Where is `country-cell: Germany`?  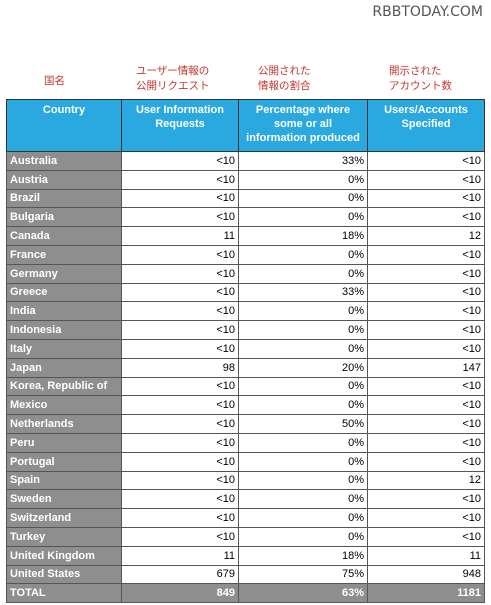 country-cell: Germany is located at coordinates (64, 273).